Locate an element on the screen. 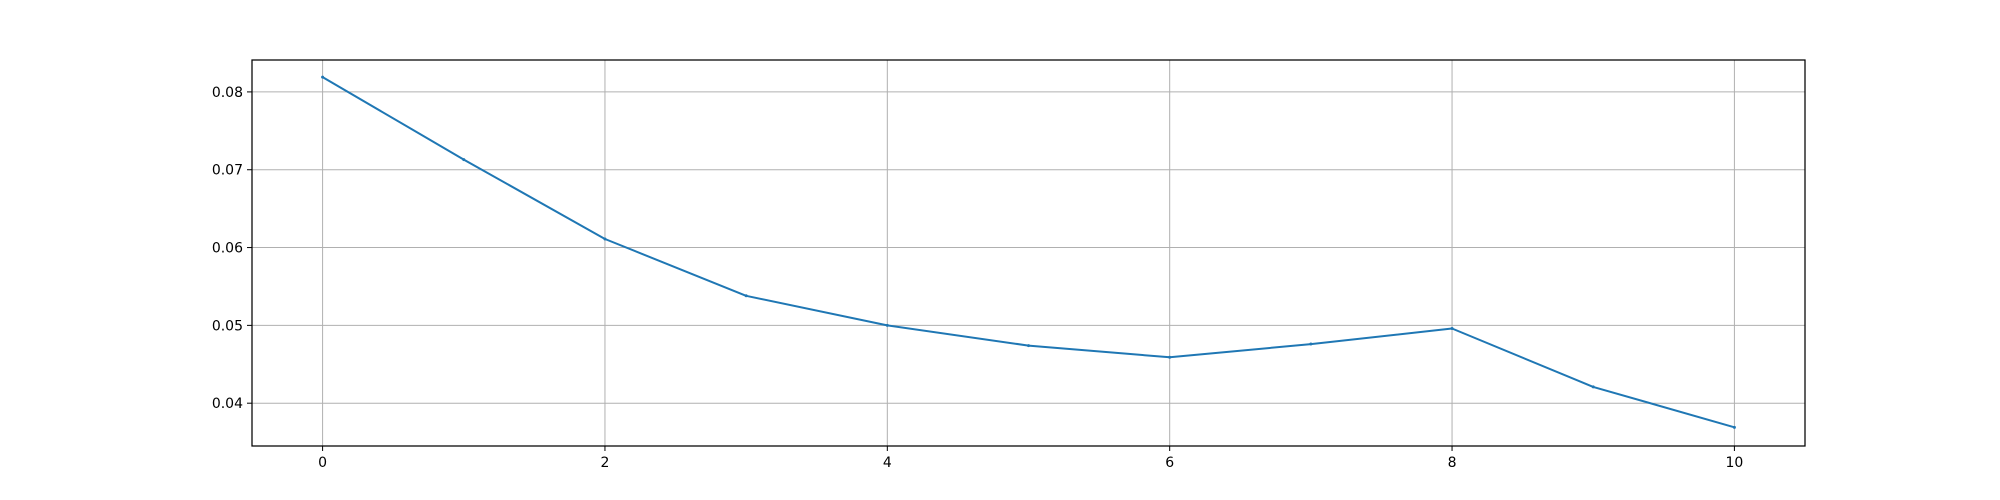 The image size is (2000, 500). y-tick-label: 0.05 is located at coordinates (227, 326).